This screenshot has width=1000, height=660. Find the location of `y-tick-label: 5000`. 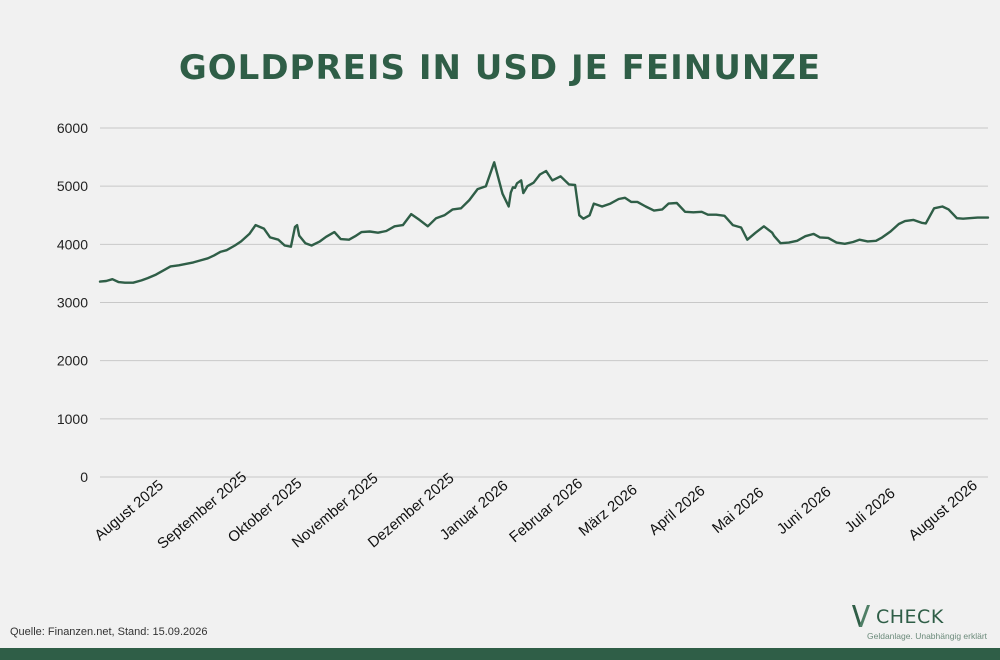

y-tick-label: 5000 is located at coordinates (72, 186).